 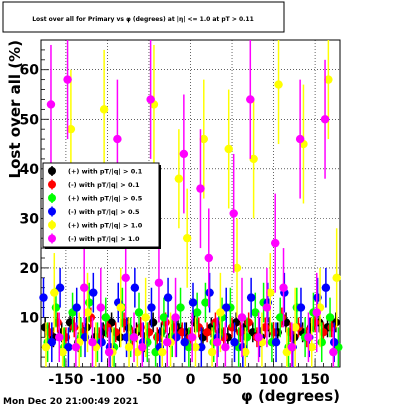 What do you see at coordinates (30, 170) in the screenshot?
I see `y-tick-label: 40` at bounding box center [30, 170].